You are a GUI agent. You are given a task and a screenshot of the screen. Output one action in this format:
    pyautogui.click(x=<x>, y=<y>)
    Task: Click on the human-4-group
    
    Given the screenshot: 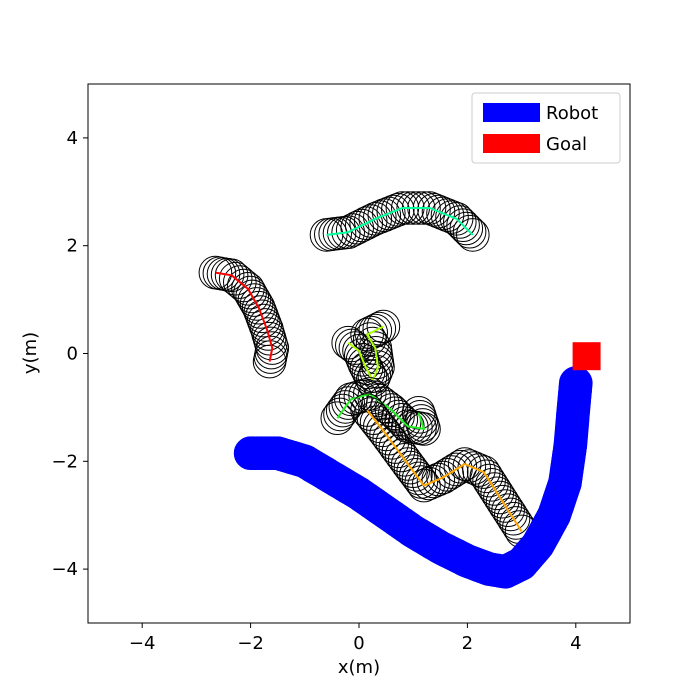 What is the action you would take?
    pyautogui.click(x=444, y=471)
    